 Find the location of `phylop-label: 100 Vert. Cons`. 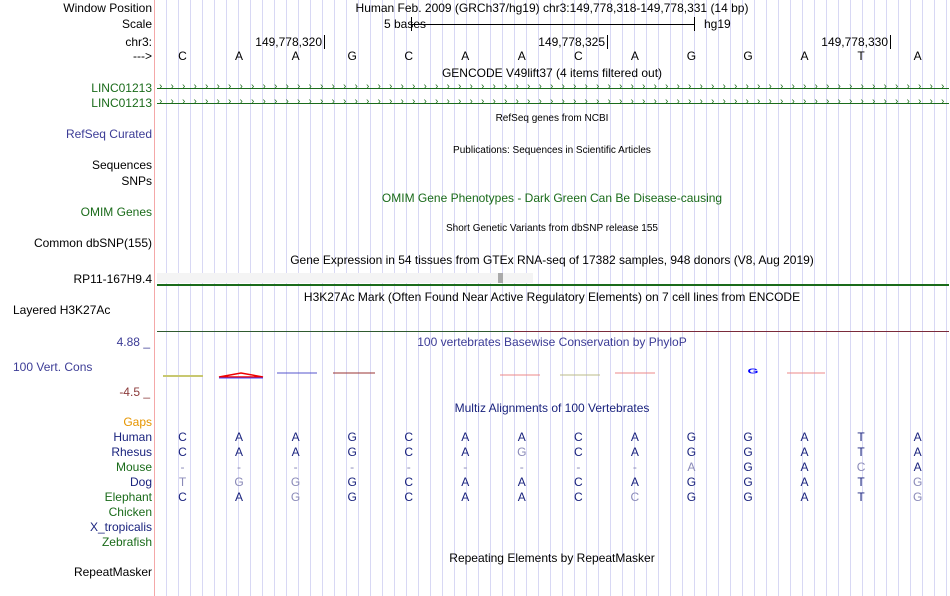

phylop-label: 100 Vert. Cons is located at coordinates (53, 367).